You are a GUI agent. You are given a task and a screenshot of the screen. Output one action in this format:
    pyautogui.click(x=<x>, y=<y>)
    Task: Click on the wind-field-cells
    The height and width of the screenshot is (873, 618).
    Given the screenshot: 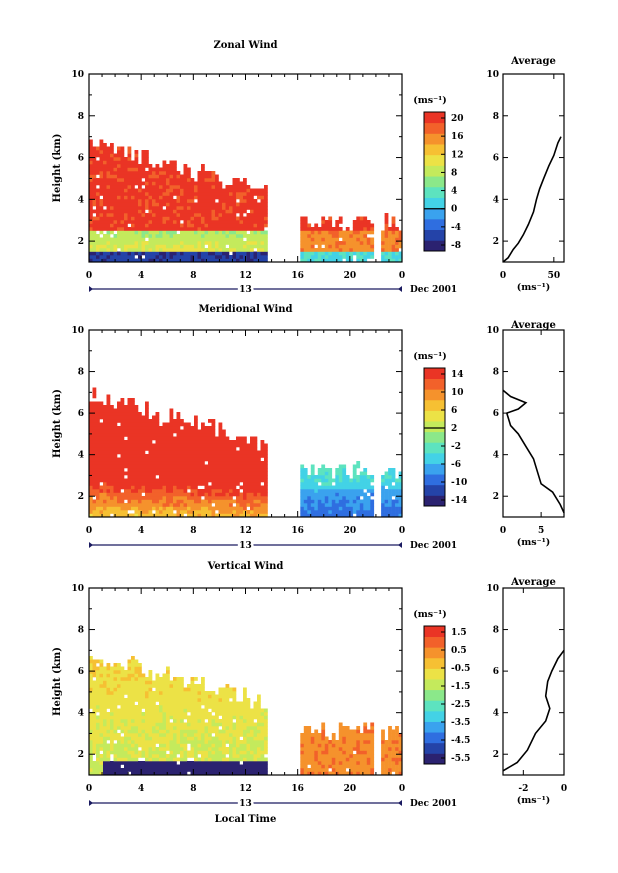 What is the action you would take?
    pyautogui.click(x=246, y=201)
    